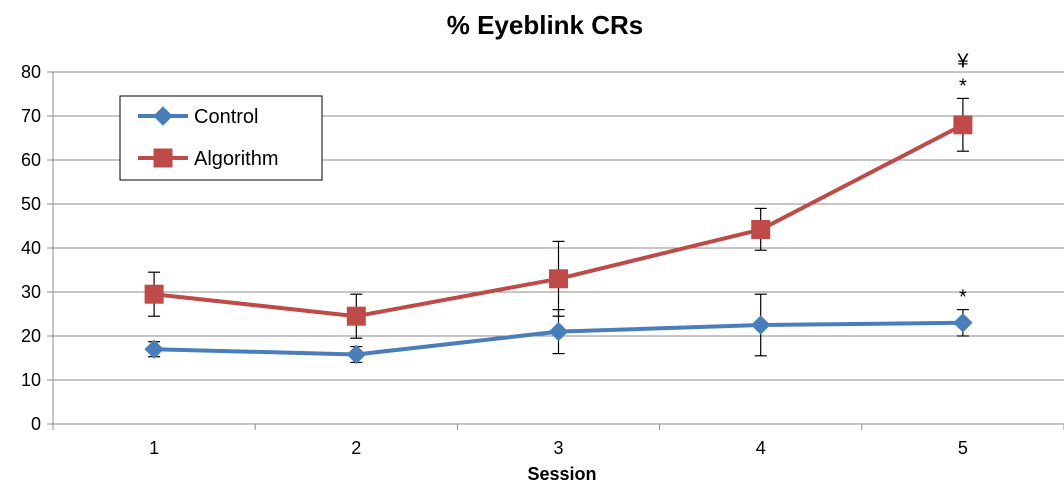 The height and width of the screenshot is (486, 1064). What do you see at coordinates (31, 292) in the screenshot?
I see `y-tick-label: 30` at bounding box center [31, 292].